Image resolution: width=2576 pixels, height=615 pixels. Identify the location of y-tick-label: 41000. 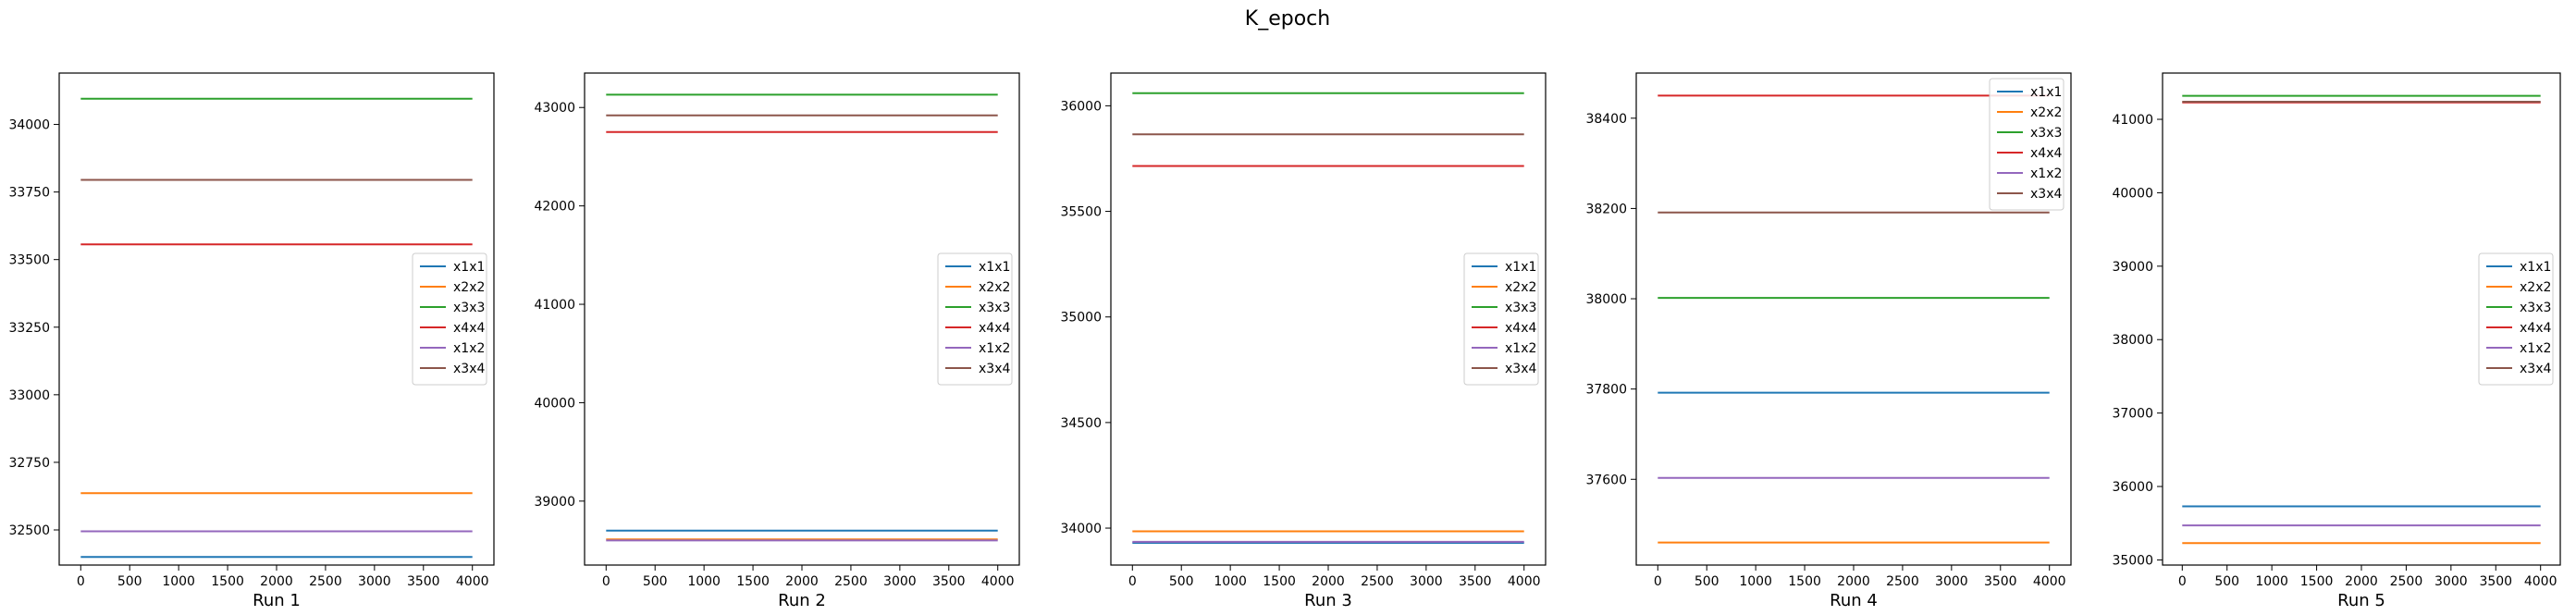
(2132, 120).